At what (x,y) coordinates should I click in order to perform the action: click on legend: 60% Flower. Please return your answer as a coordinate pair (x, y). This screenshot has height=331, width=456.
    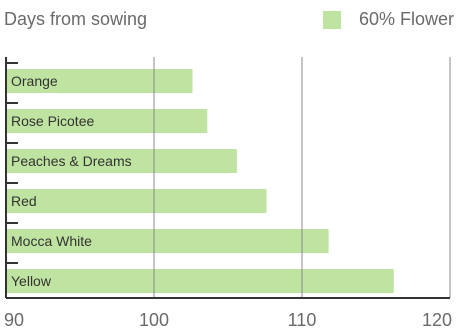
    Looking at the image, I should click on (388, 19).